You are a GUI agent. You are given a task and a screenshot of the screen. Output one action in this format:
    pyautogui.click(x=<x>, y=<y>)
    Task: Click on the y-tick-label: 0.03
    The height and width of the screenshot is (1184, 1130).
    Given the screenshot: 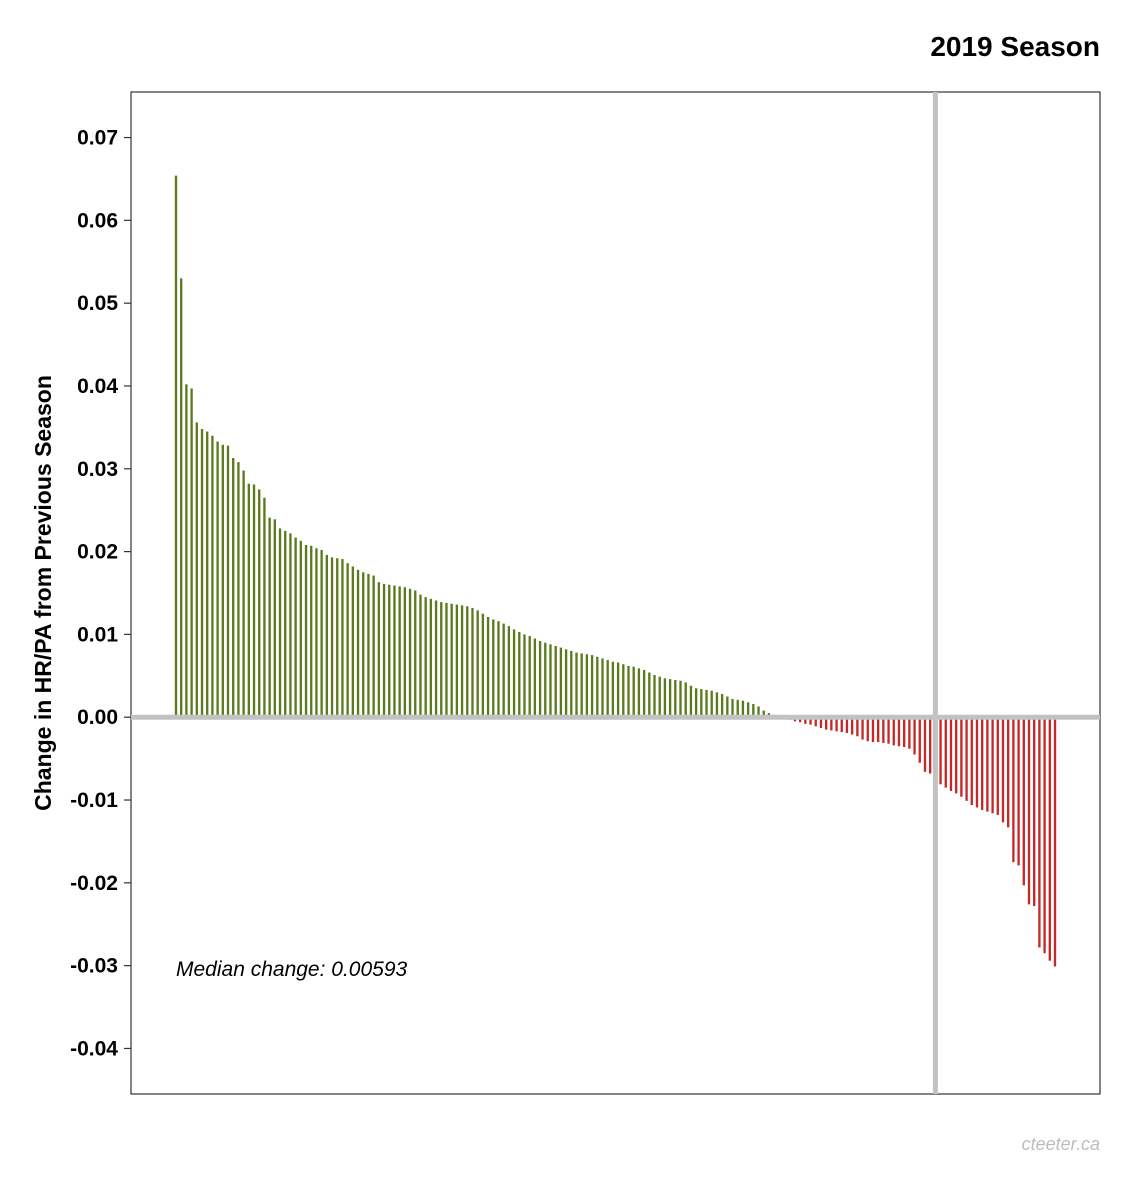 What is the action you would take?
    pyautogui.click(x=97, y=469)
    